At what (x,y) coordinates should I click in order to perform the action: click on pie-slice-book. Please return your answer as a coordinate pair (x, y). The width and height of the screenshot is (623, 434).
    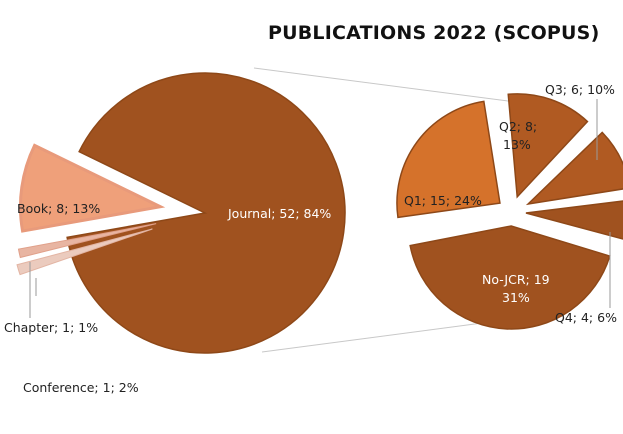
    Looking at the image, I should click on (92, 188).